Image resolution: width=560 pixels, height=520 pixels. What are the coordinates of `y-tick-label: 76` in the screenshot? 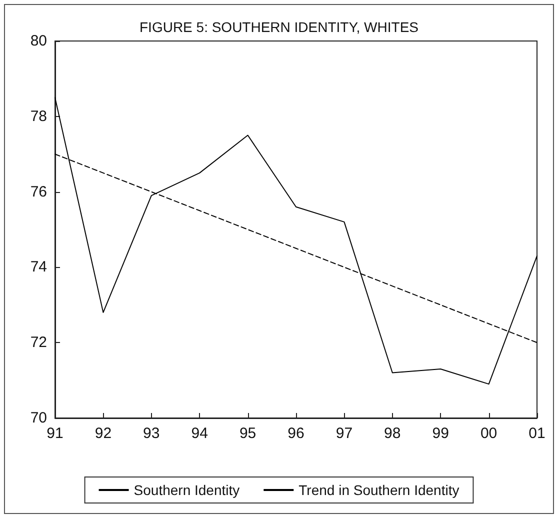 It's located at (38, 191).